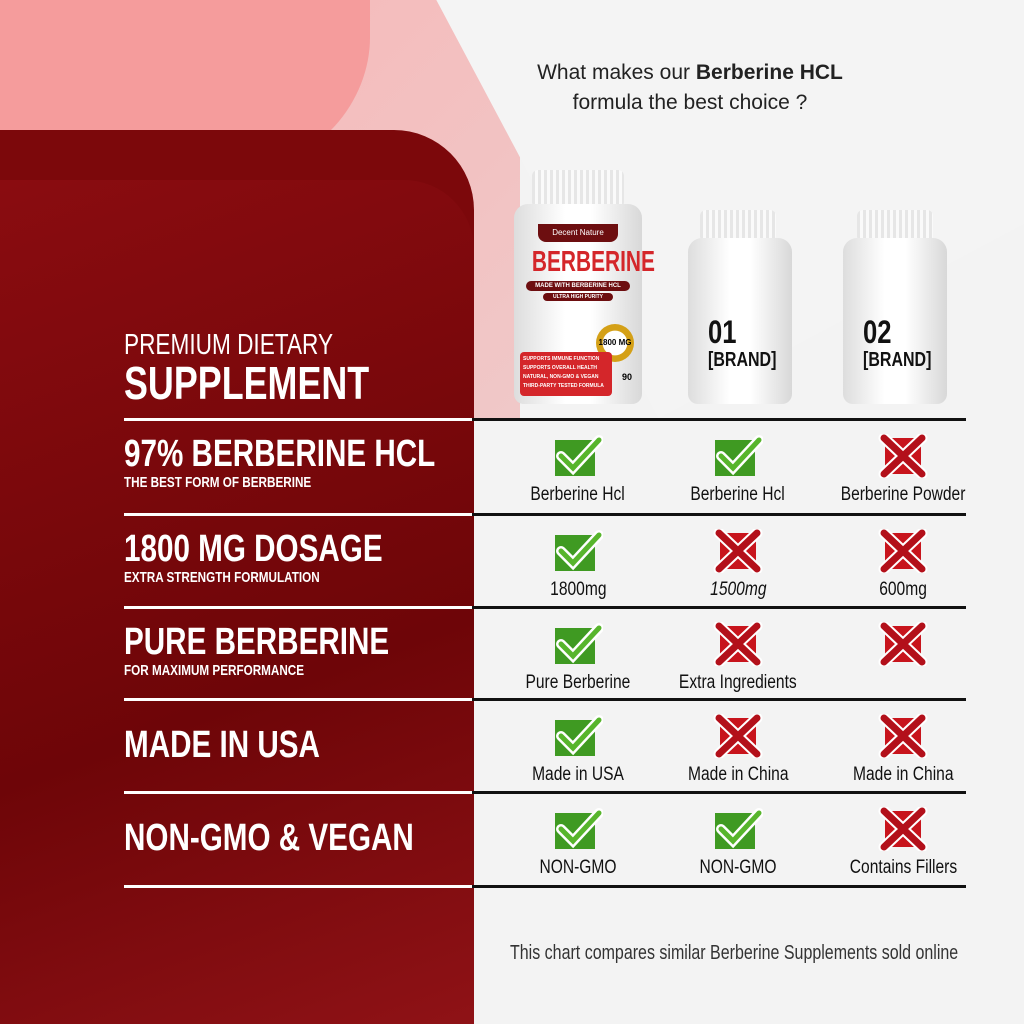  What do you see at coordinates (616, 72) in the screenshot?
I see `title-text: What makes our` at bounding box center [616, 72].